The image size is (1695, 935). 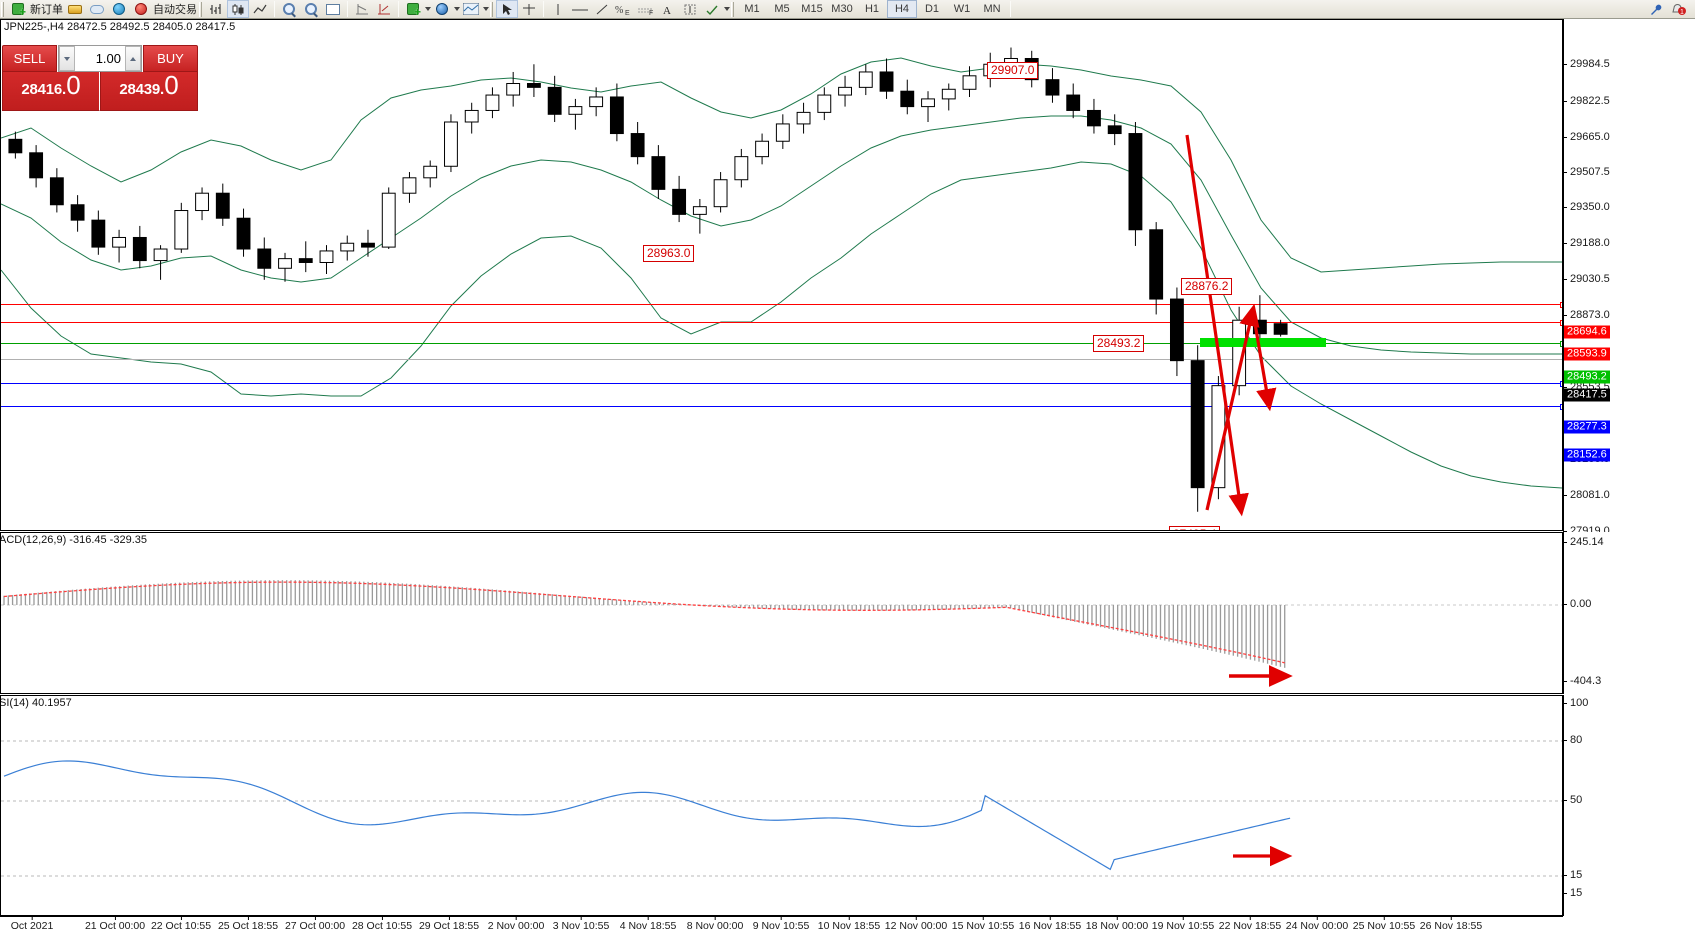 What do you see at coordinates (1587, 332) in the screenshot?
I see `price-level-chip-0: 28694.6` at bounding box center [1587, 332].